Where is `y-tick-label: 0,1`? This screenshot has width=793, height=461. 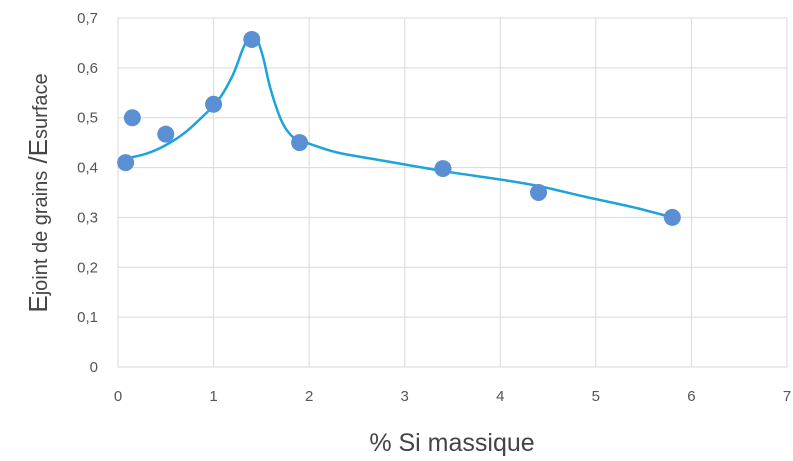 y-tick-label: 0,1 is located at coordinates (87, 317).